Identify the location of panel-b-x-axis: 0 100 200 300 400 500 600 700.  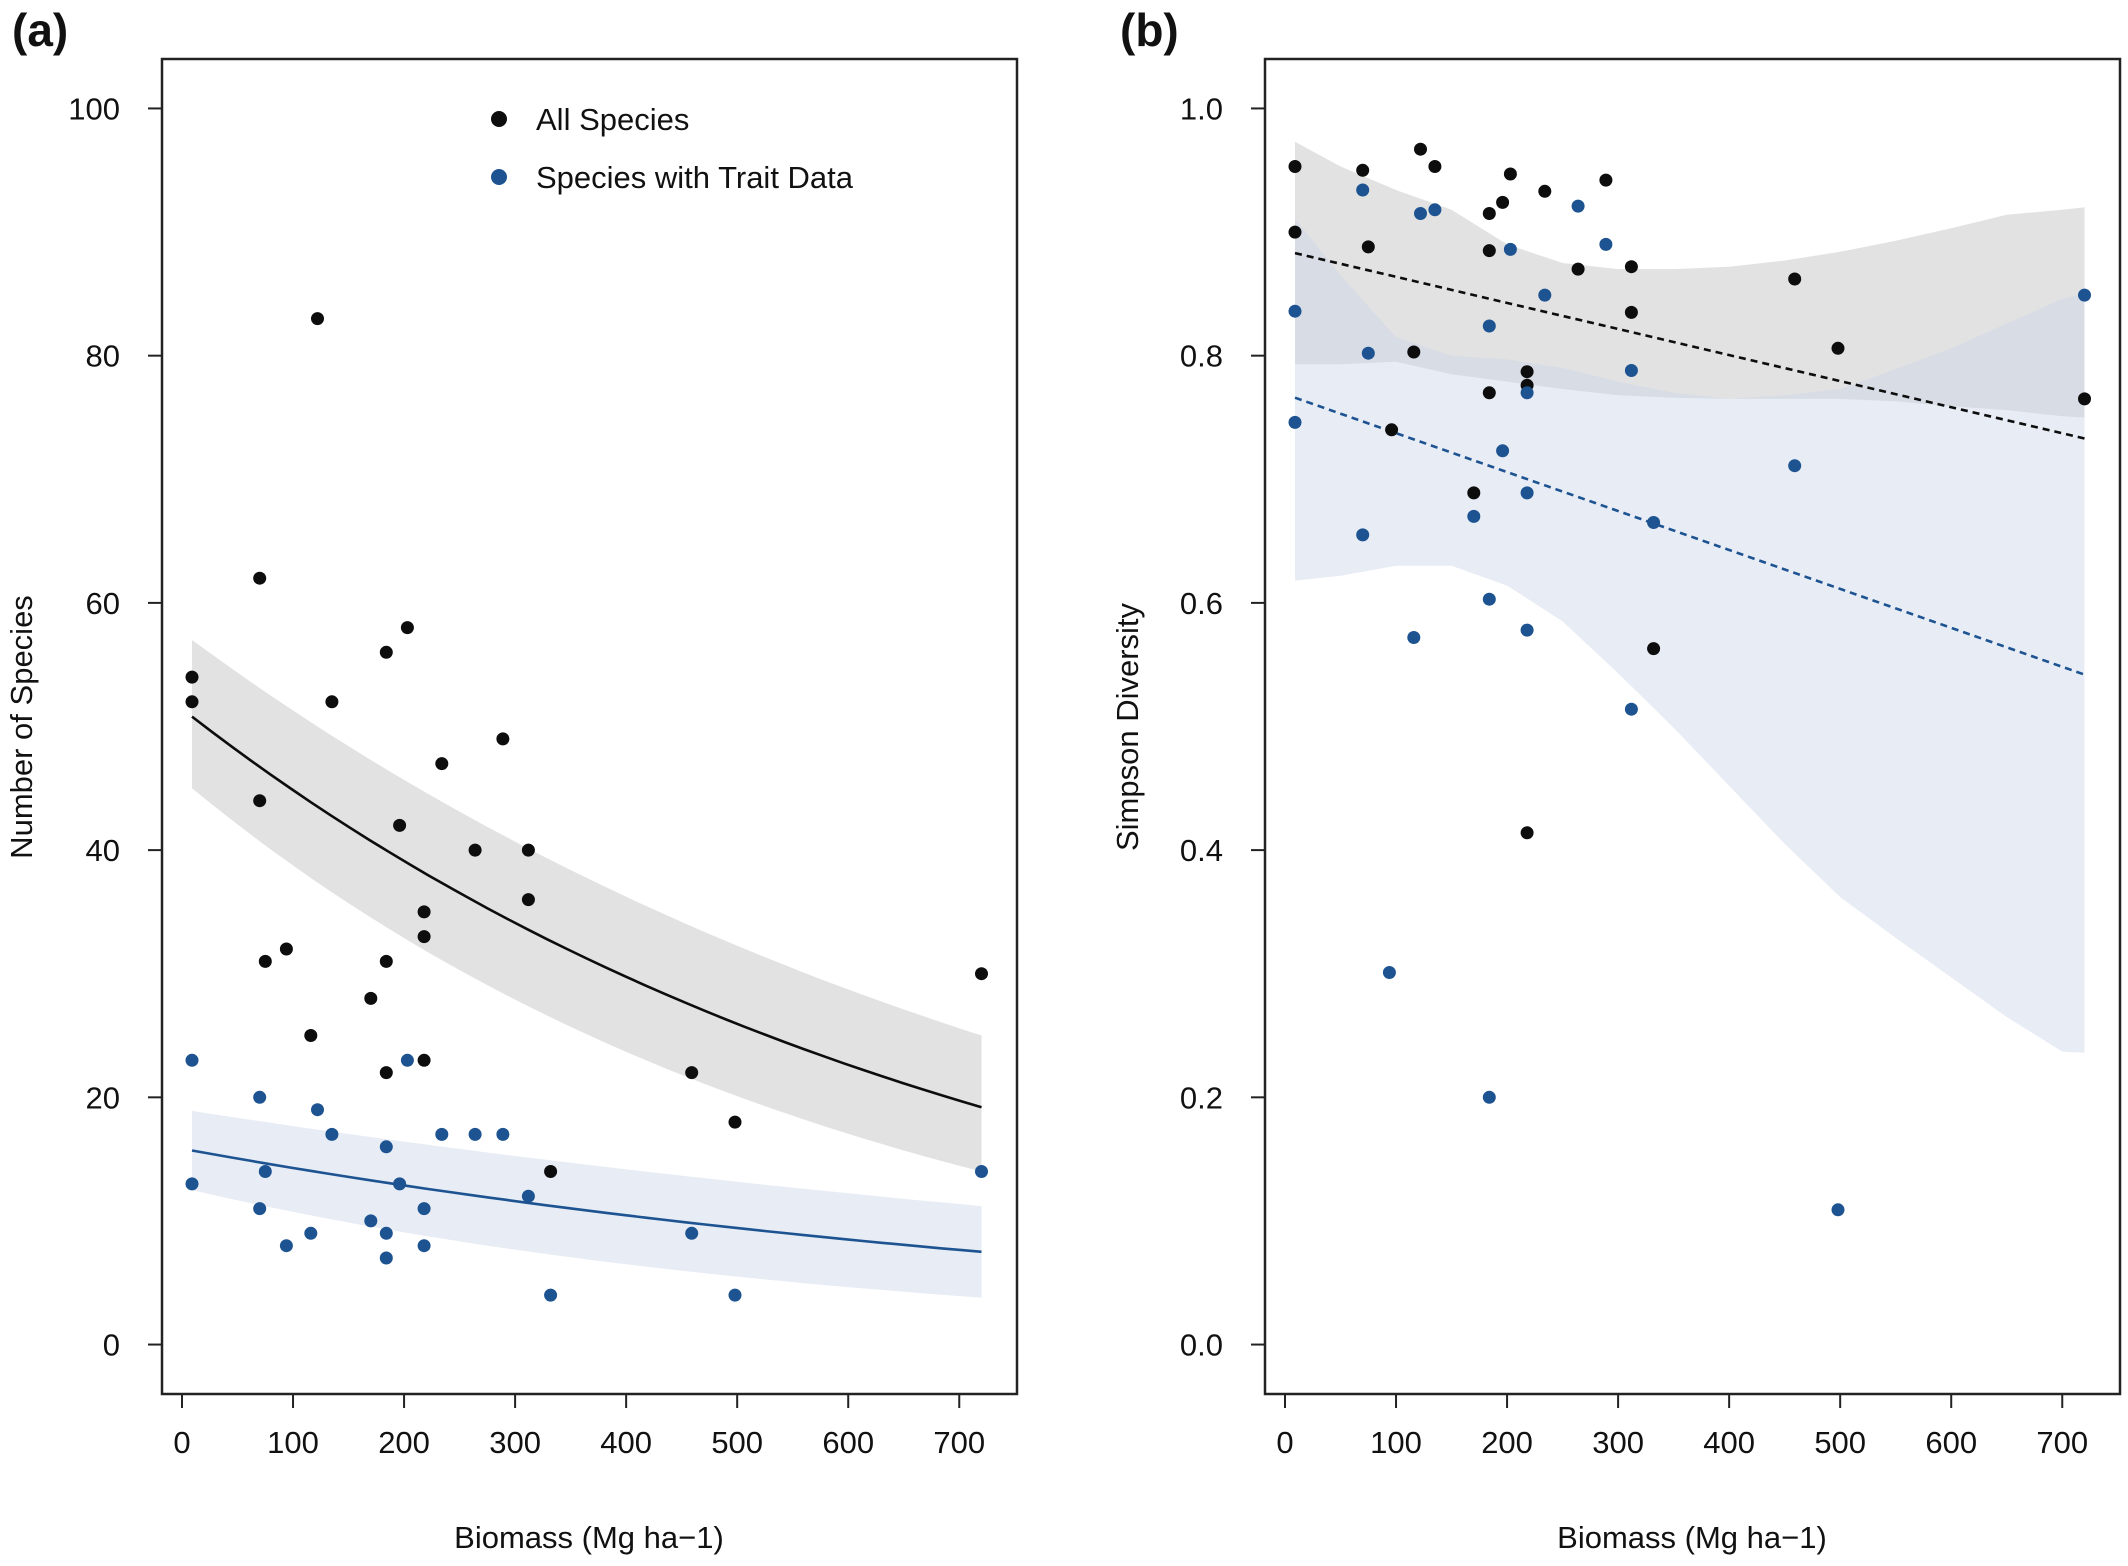
(1682, 1427).